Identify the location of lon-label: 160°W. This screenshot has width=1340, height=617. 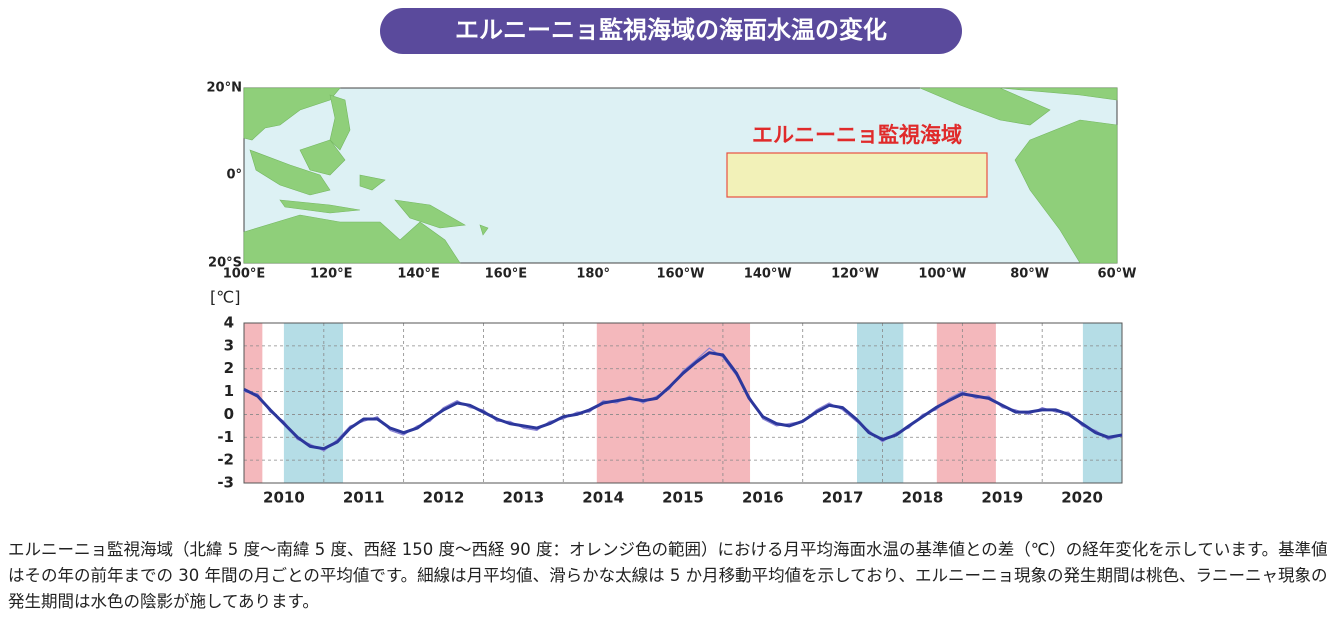
(681, 274).